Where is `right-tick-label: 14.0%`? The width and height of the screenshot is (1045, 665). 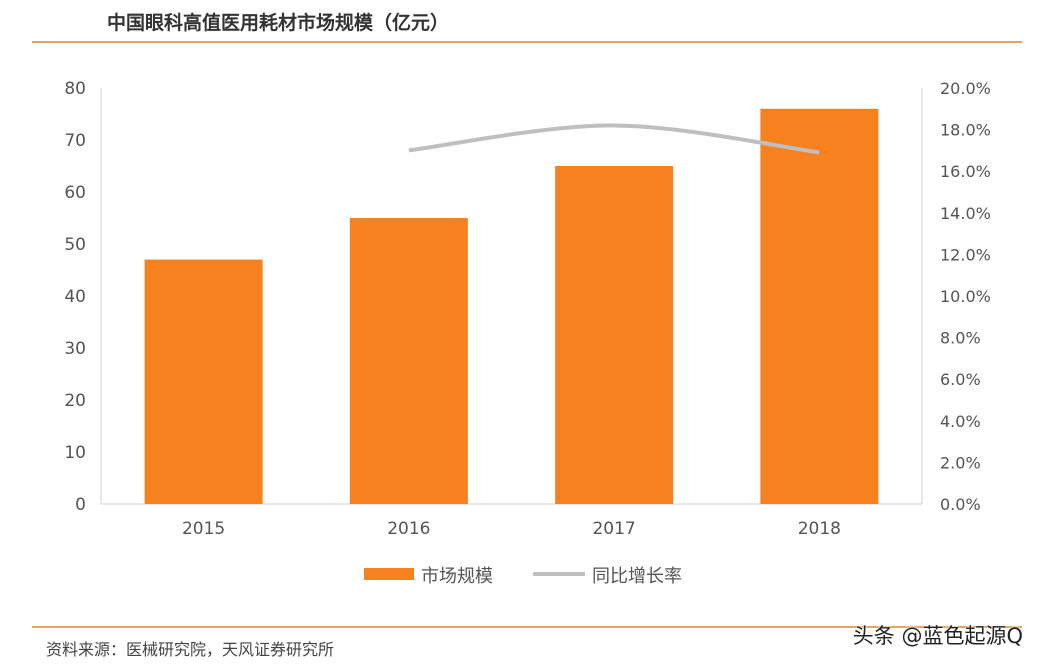 right-tick-label: 14.0% is located at coordinates (965, 213).